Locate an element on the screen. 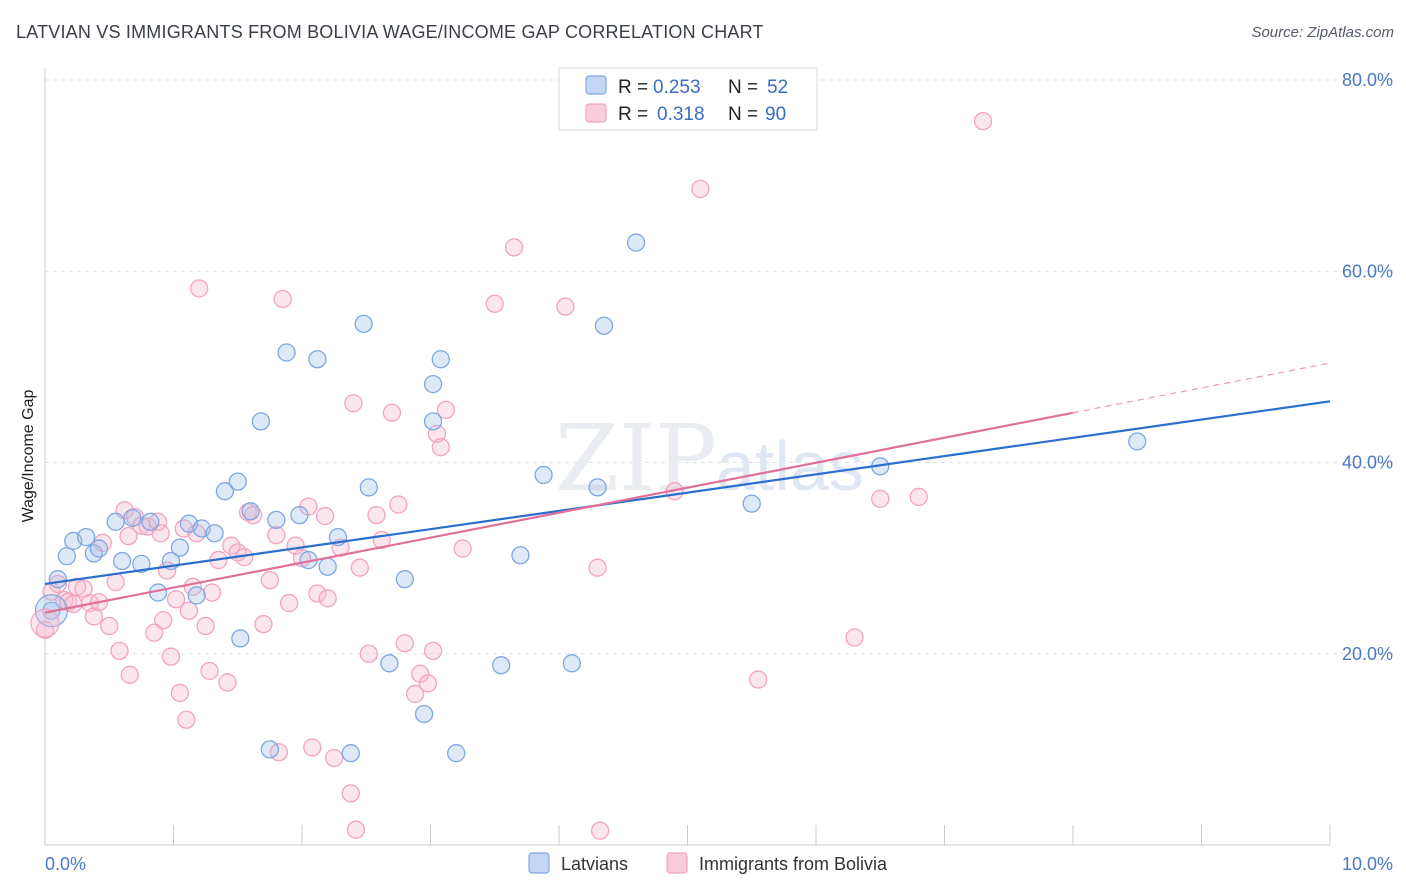 This screenshot has width=1406, height=892. watermark-atlas: atlas is located at coordinates (790, 466).